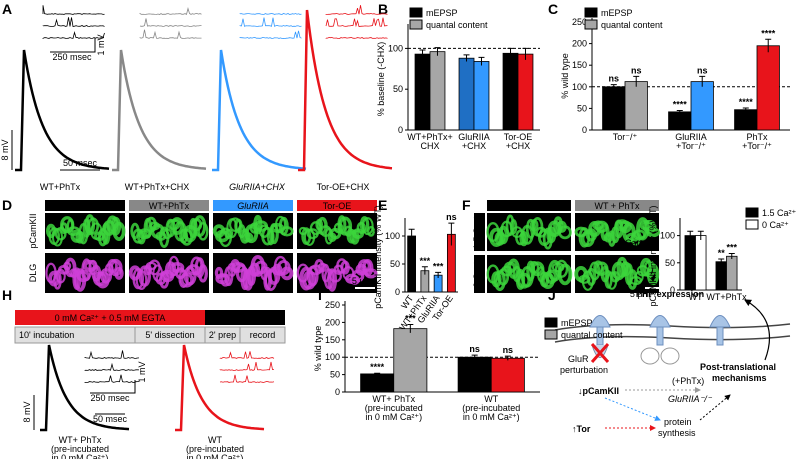 The image size is (800, 459). I want to click on y-tick-label: 250, so click(579, 22).